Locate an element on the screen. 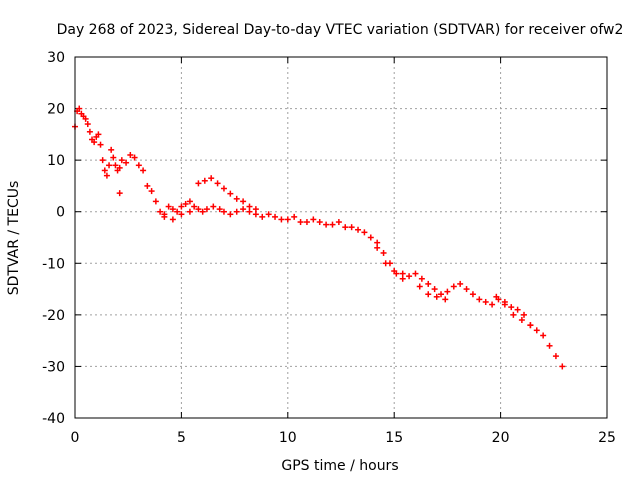 The width and height of the screenshot is (640, 480). y-tick-label: -20 is located at coordinates (53, 316).